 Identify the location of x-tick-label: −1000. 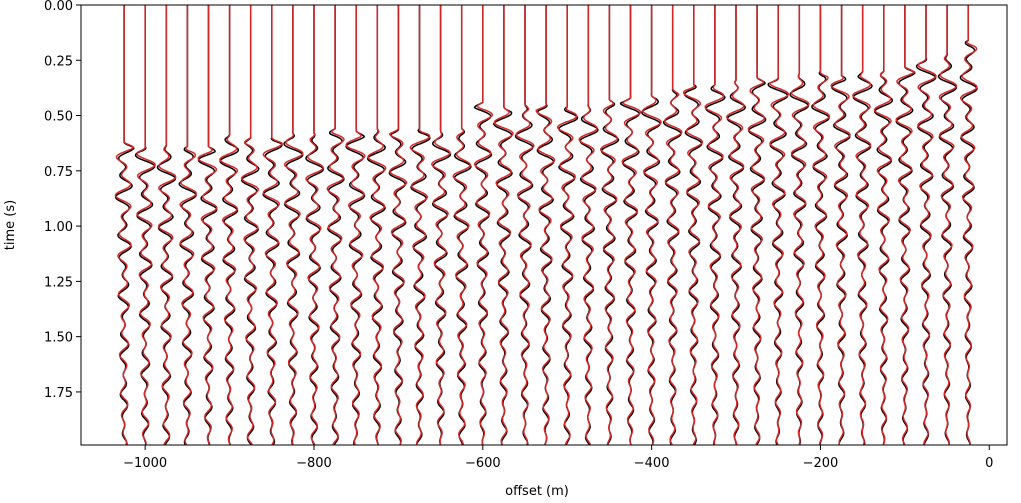
(145, 463).